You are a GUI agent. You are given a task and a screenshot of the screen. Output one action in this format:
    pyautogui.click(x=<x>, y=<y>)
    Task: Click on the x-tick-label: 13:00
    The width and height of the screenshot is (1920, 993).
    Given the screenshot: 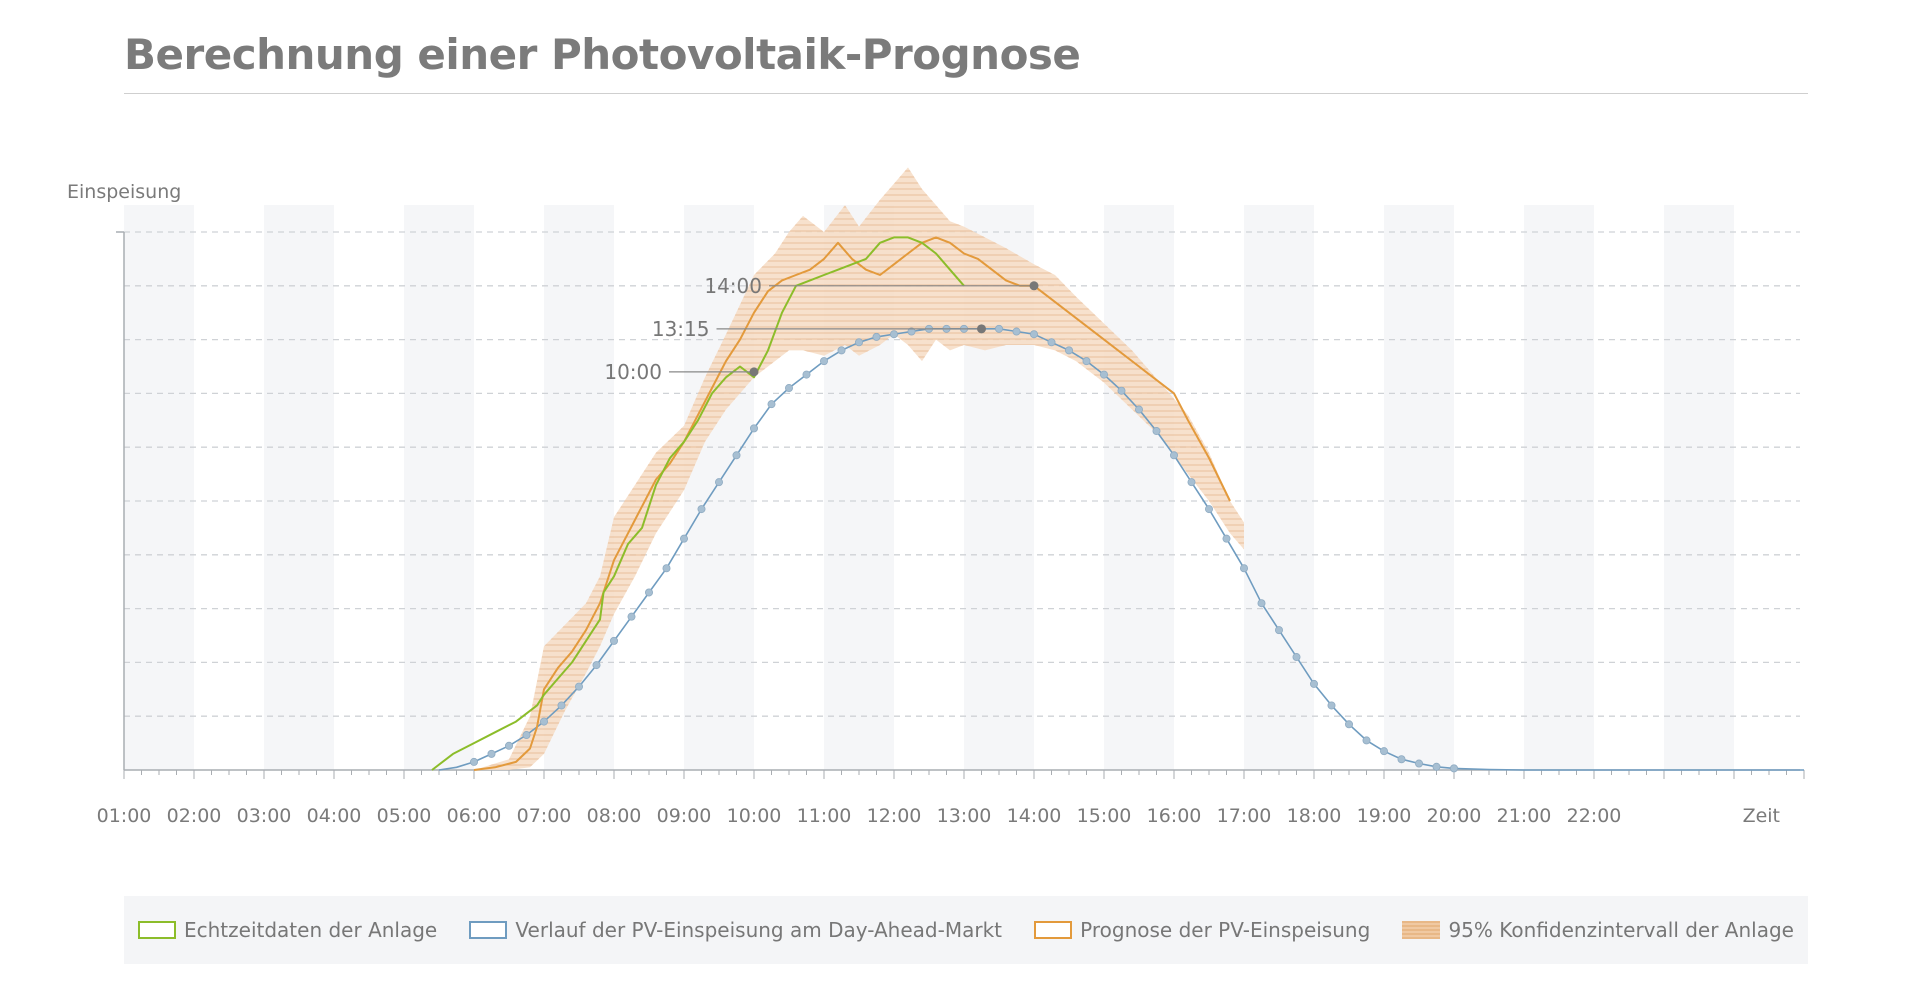 What is the action you would take?
    pyautogui.click(x=964, y=816)
    